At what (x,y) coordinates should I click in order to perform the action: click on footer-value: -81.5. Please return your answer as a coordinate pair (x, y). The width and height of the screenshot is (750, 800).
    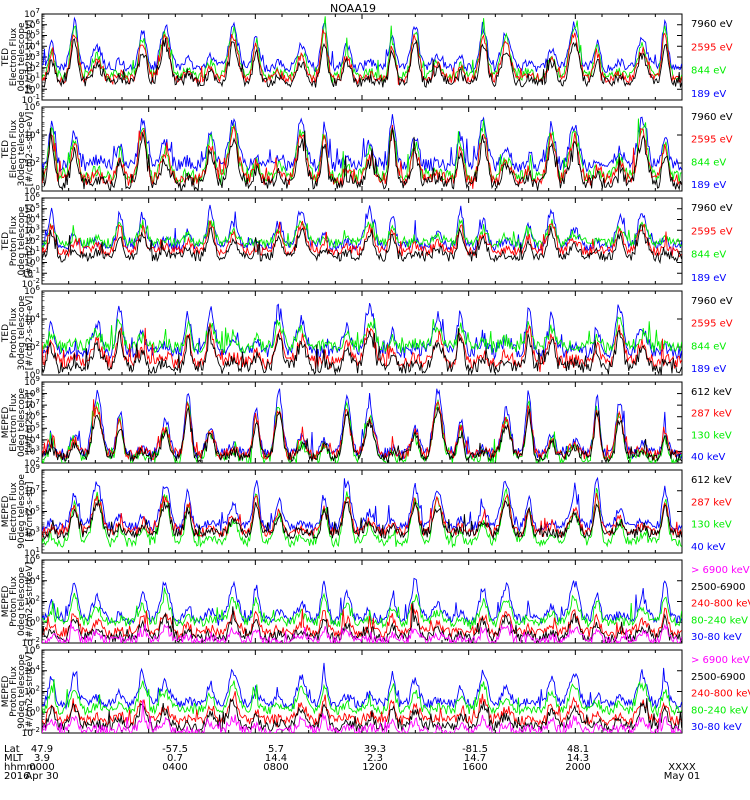
    Looking at the image, I should click on (475, 749).